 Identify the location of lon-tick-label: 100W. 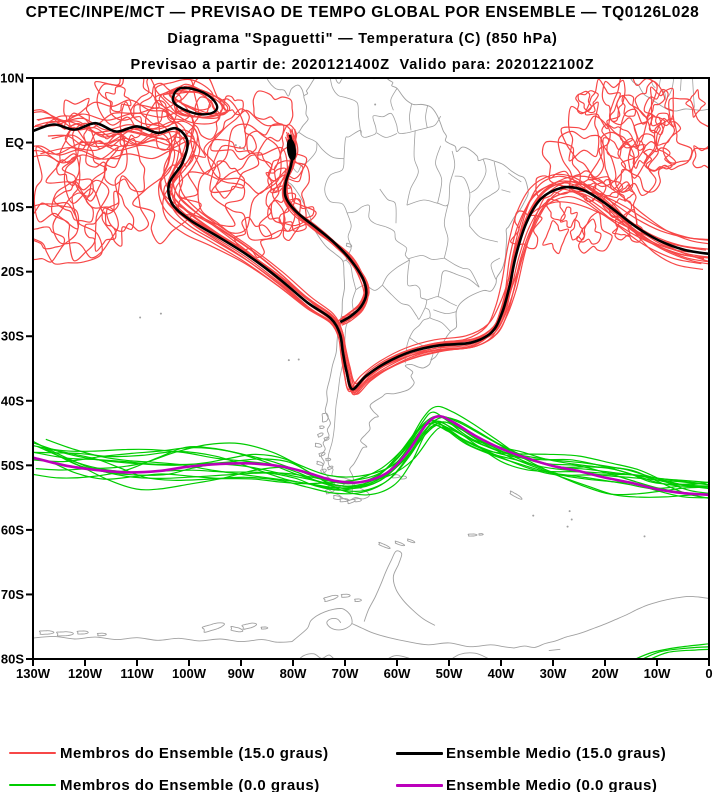
(189, 673).